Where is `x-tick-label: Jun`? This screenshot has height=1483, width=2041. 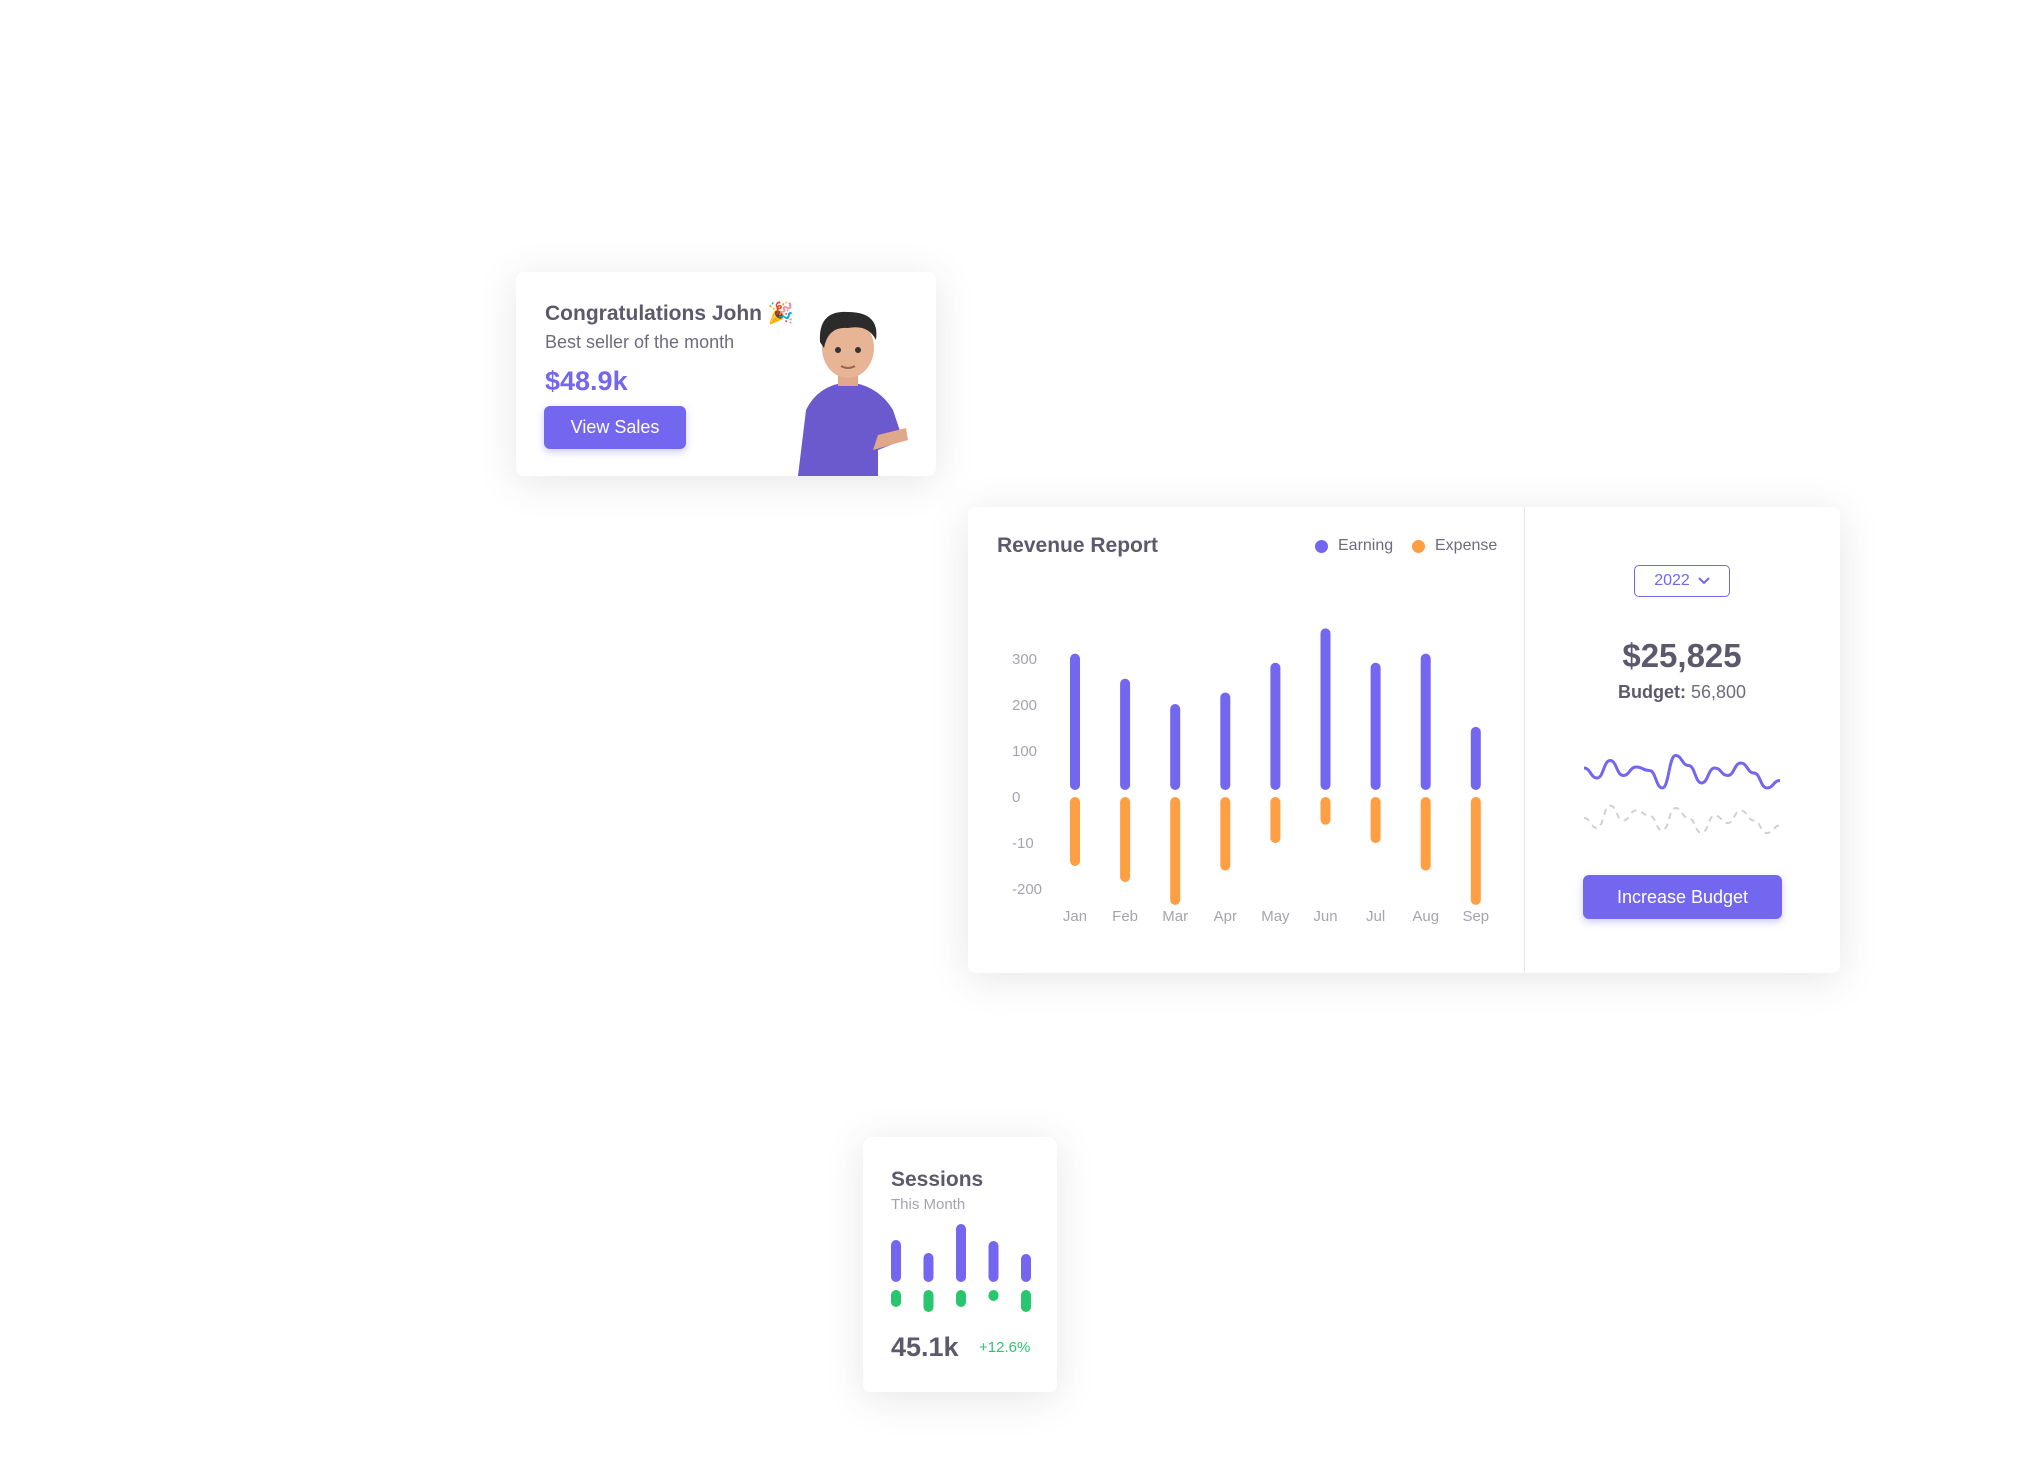
x-tick-label: Jun is located at coordinates (1325, 916).